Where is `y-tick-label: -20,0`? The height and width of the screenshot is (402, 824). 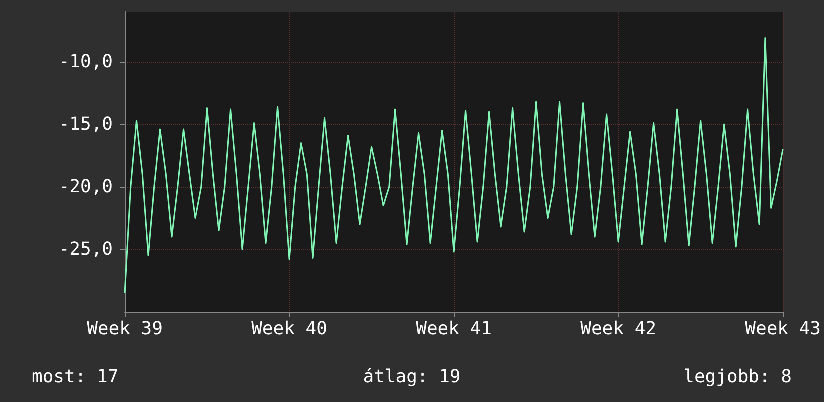 y-tick-label: -20,0 is located at coordinates (85, 187).